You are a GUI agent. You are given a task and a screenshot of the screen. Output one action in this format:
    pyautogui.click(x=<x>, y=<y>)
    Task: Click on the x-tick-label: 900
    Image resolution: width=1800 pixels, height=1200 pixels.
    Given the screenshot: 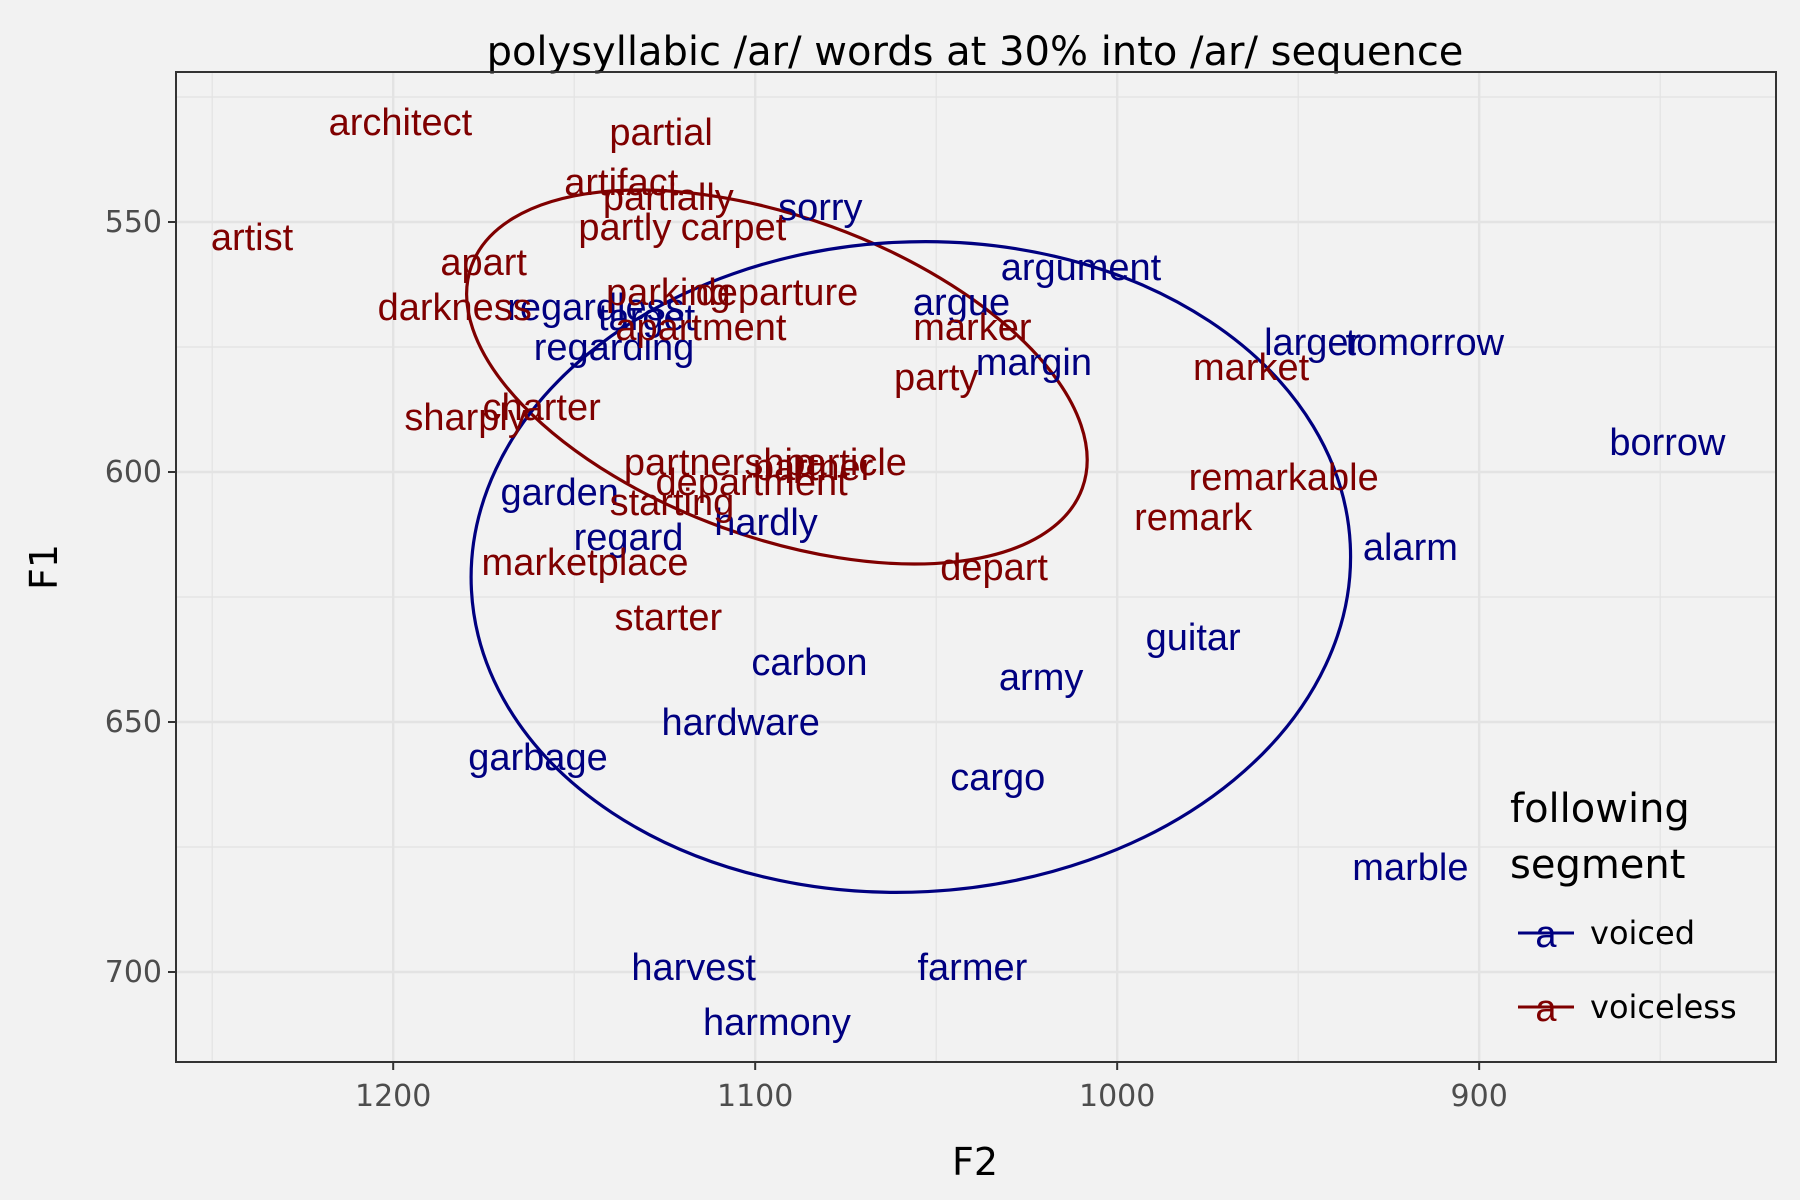 What is the action you would take?
    pyautogui.click(x=1479, y=1096)
    